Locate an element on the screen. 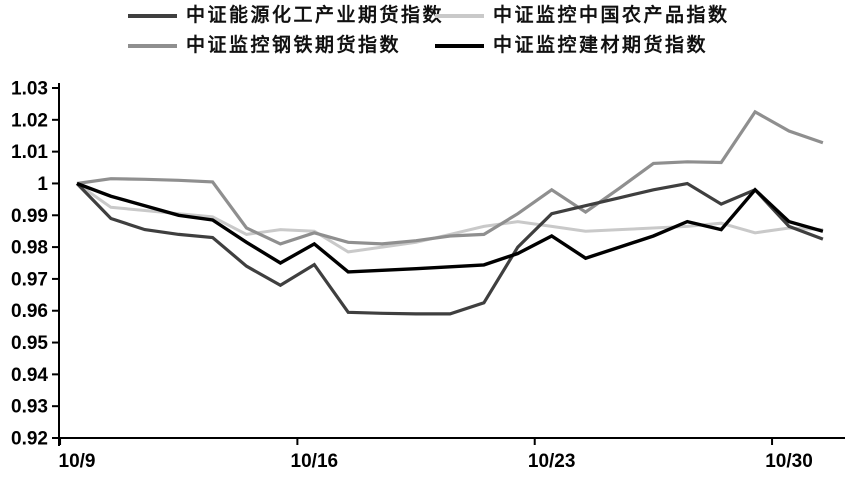 Image resolution: width=848 pixels, height=485 pixels. legend-label-materials: 中证监控建材期货指数 is located at coordinates (601, 45).